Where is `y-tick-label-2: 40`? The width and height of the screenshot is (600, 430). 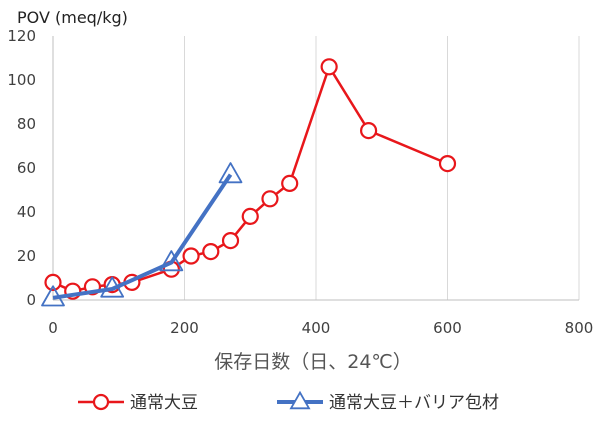 y-tick-label-2: 40 is located at coordinates (26, 212).